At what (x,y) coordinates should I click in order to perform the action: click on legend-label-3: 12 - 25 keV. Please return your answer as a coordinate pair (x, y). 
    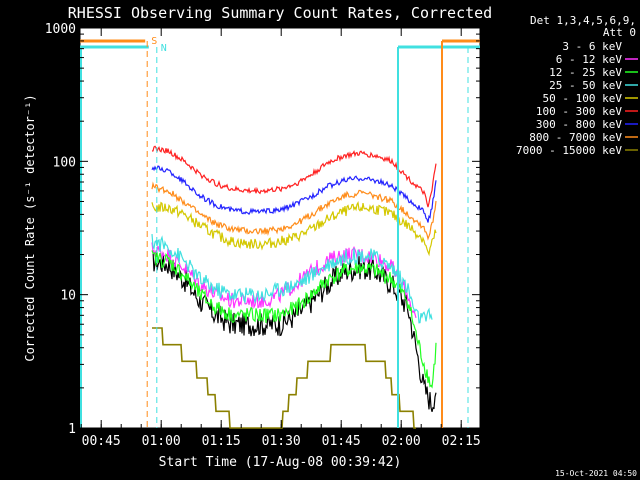
    Looking at the image, I should click on (585, 72).